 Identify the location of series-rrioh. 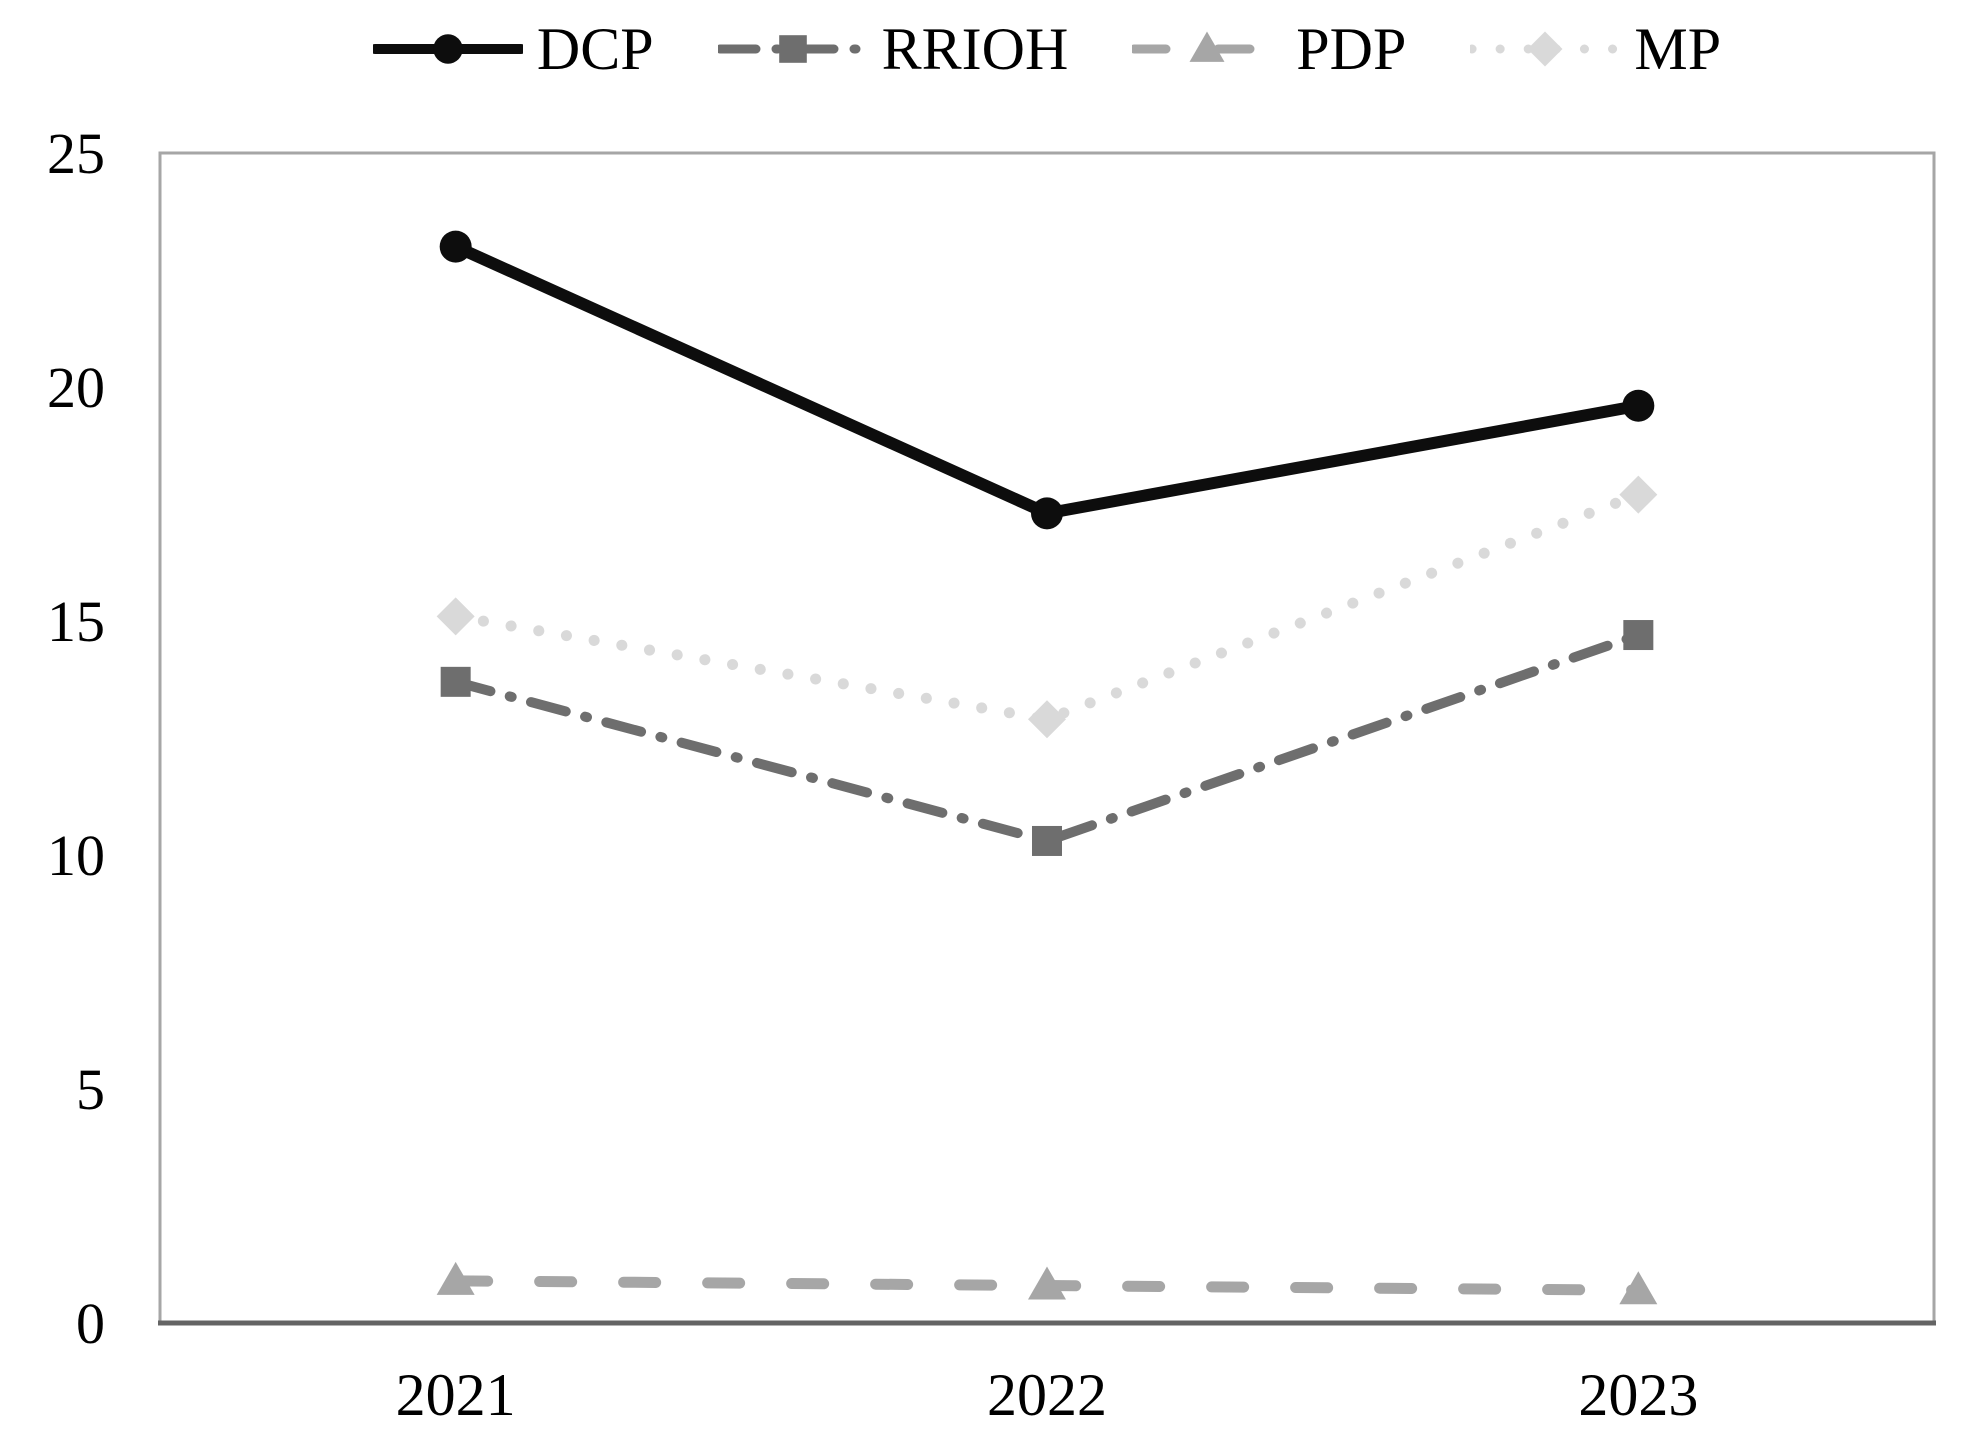
(1047, 738).